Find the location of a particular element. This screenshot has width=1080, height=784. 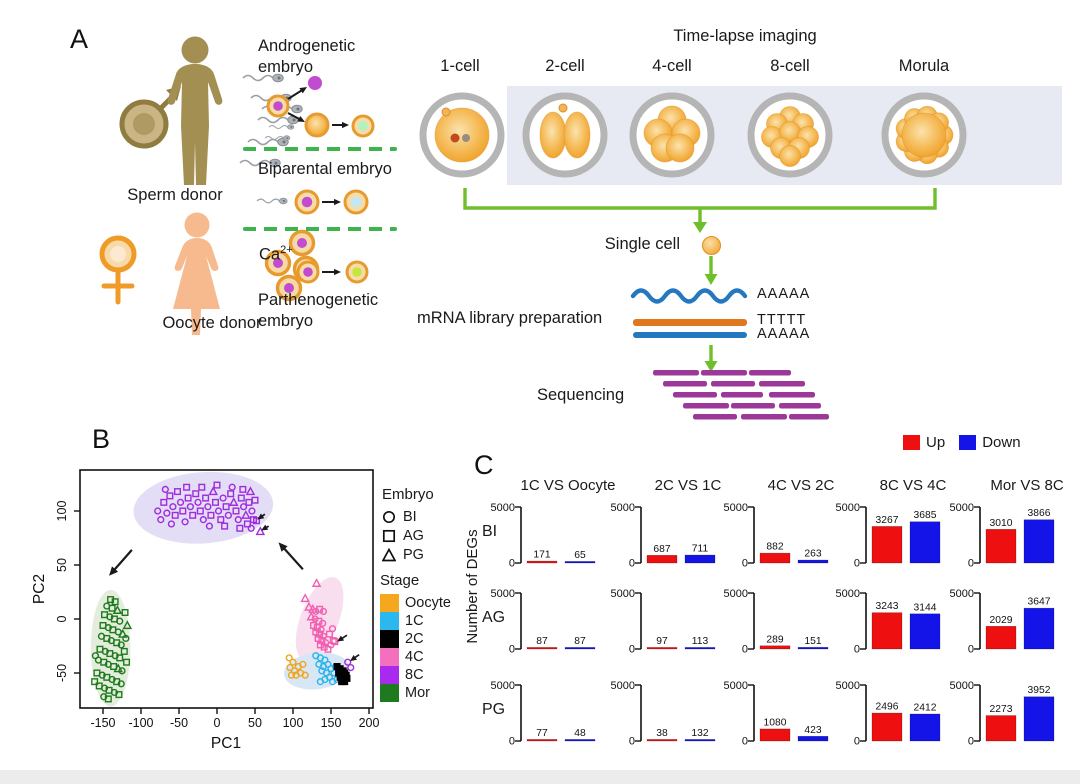

x-tick-label: -150 is located at coordinates (102, 723).